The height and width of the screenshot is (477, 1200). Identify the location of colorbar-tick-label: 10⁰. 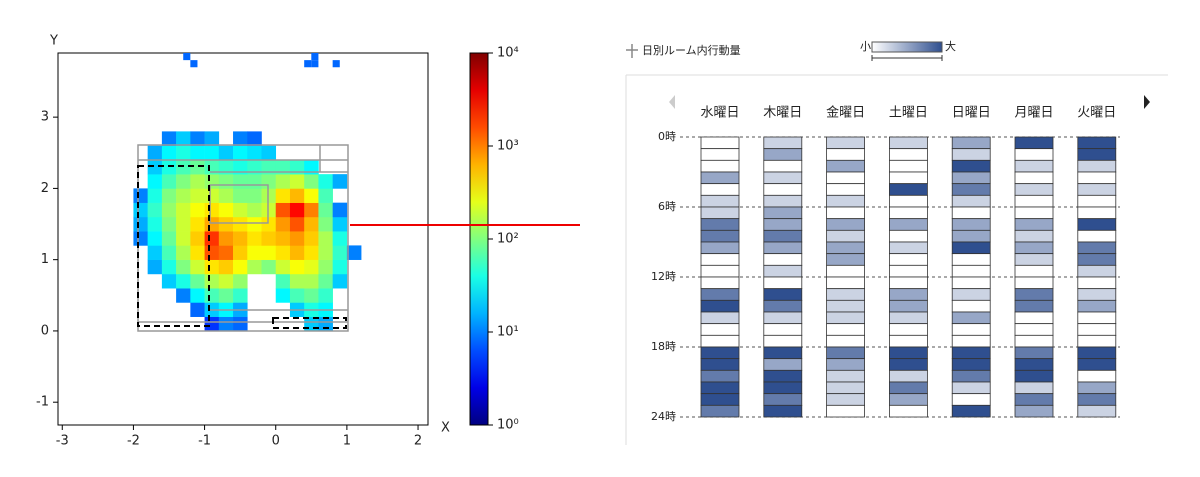
(508, 425).